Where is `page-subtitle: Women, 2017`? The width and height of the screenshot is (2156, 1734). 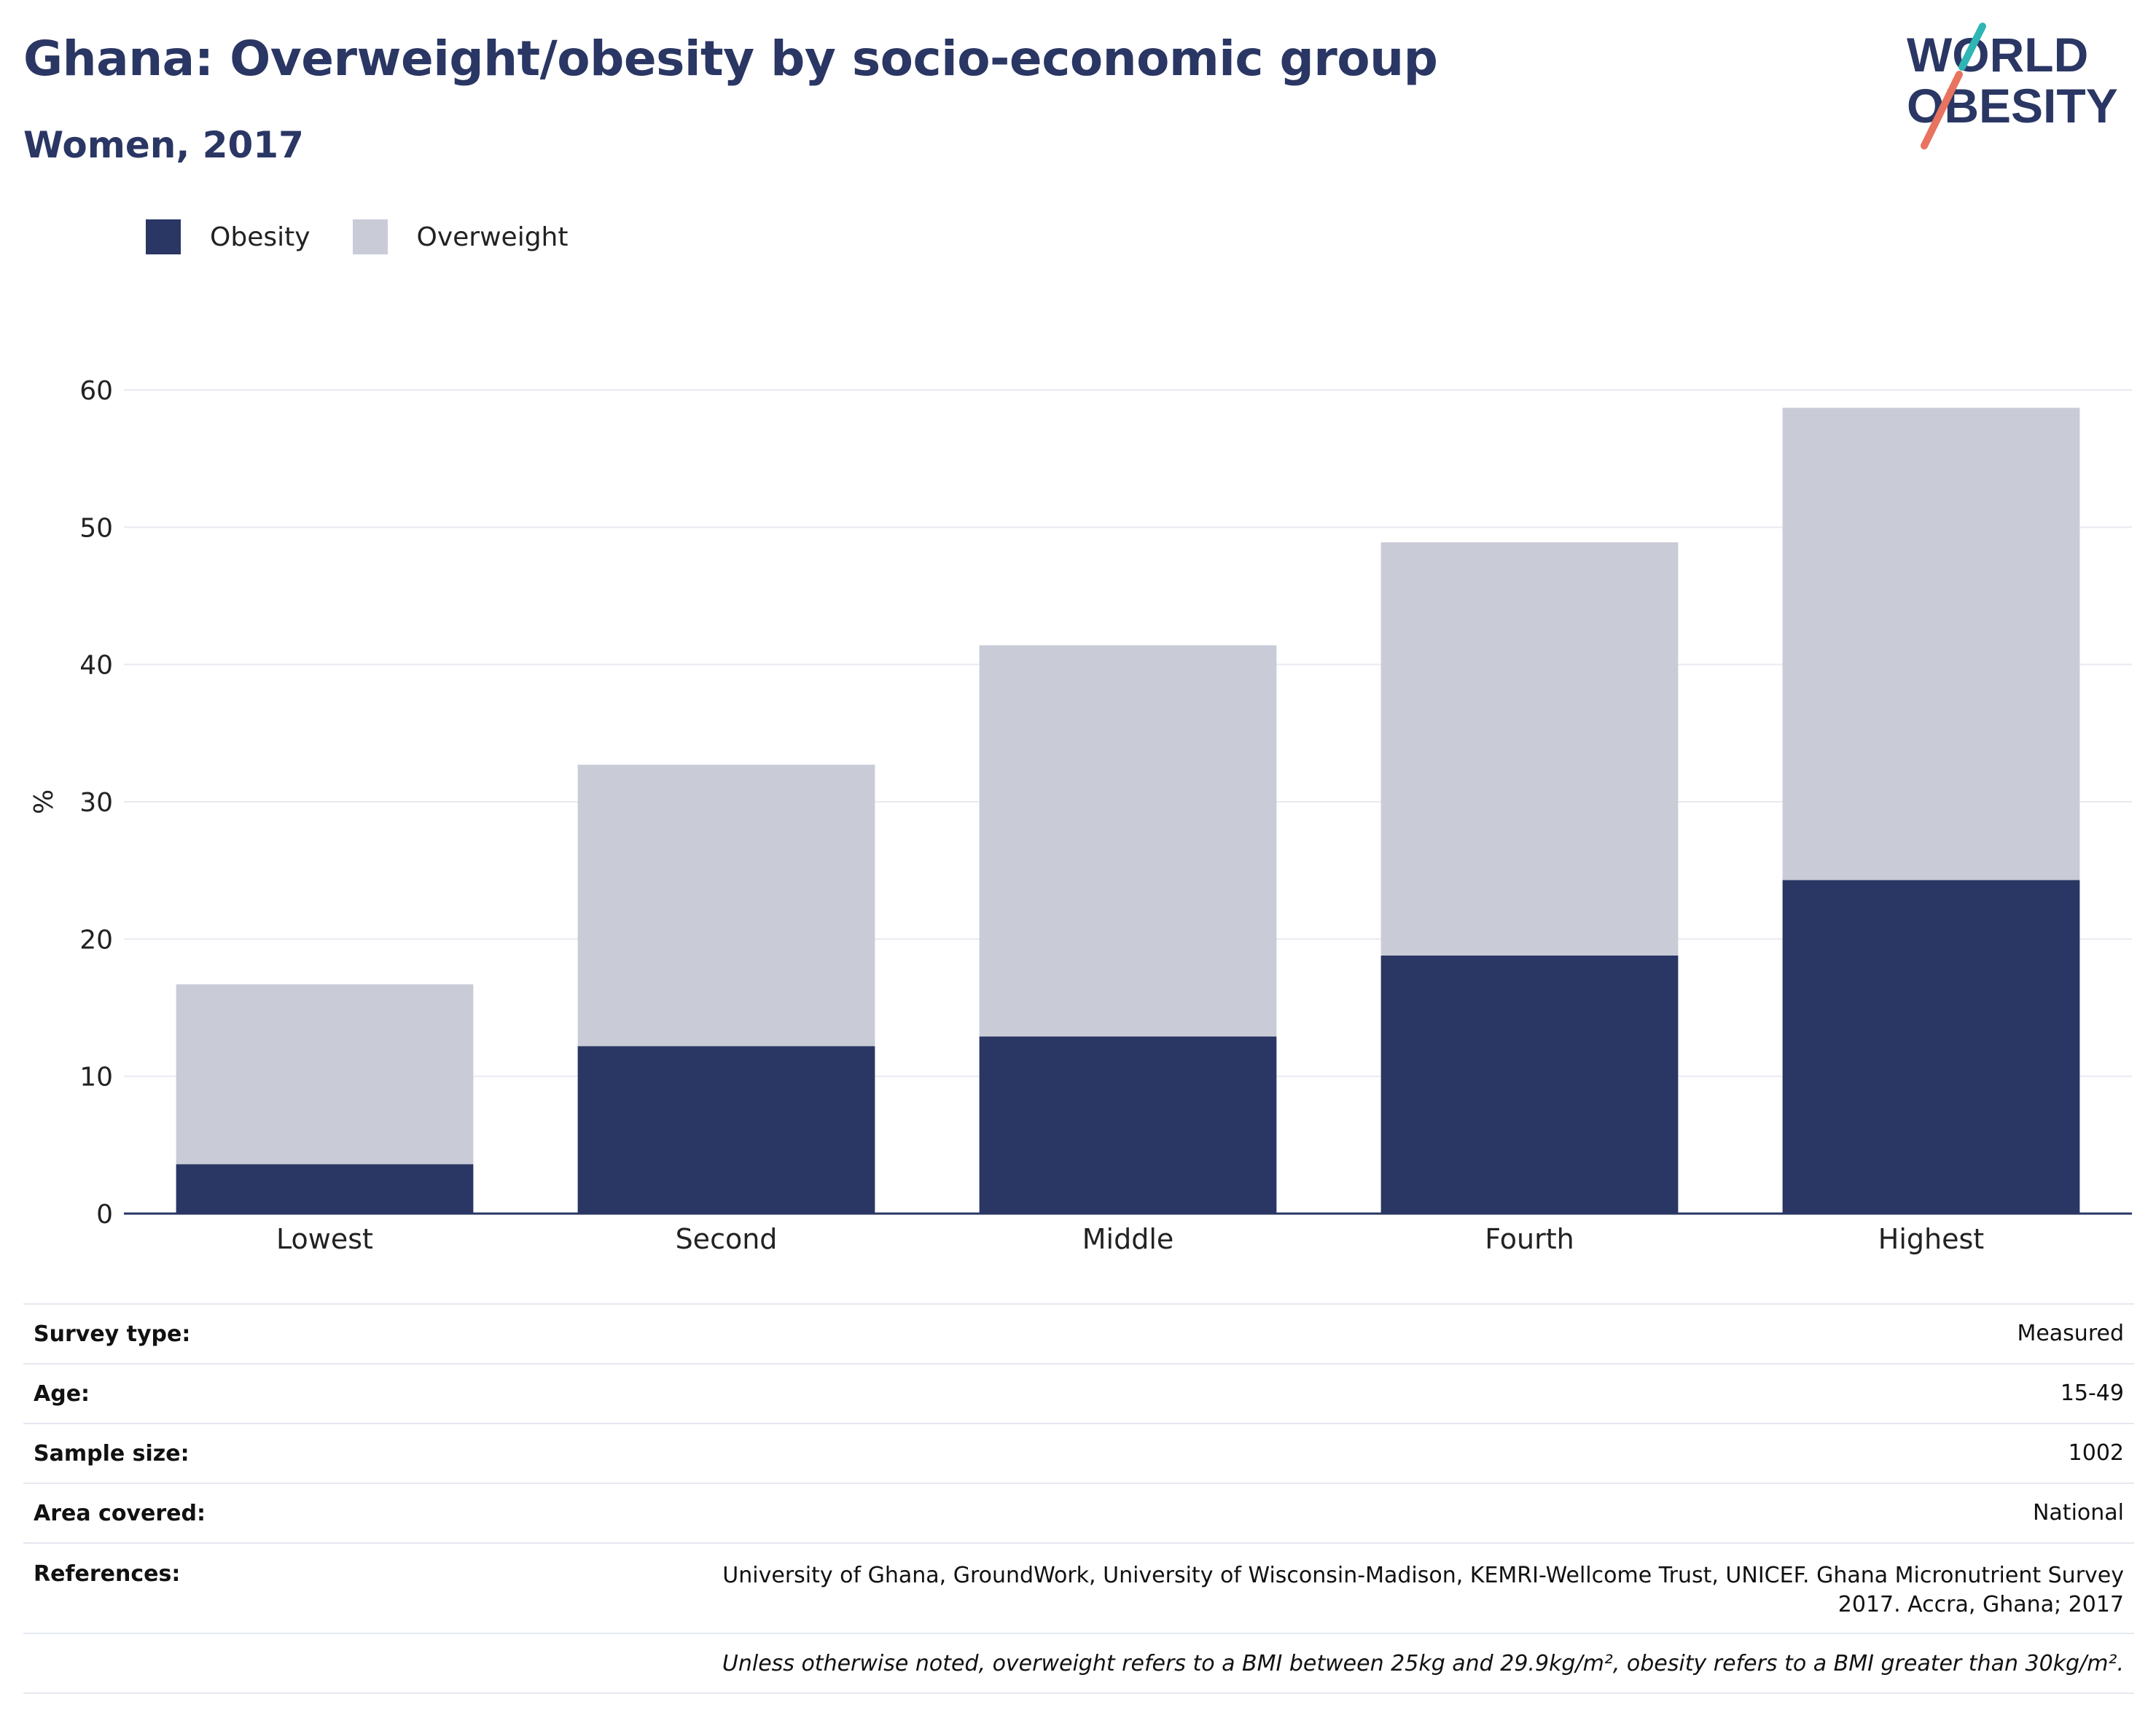
page-subtitle: Women, 2017 is located at coordinates (163, 145).